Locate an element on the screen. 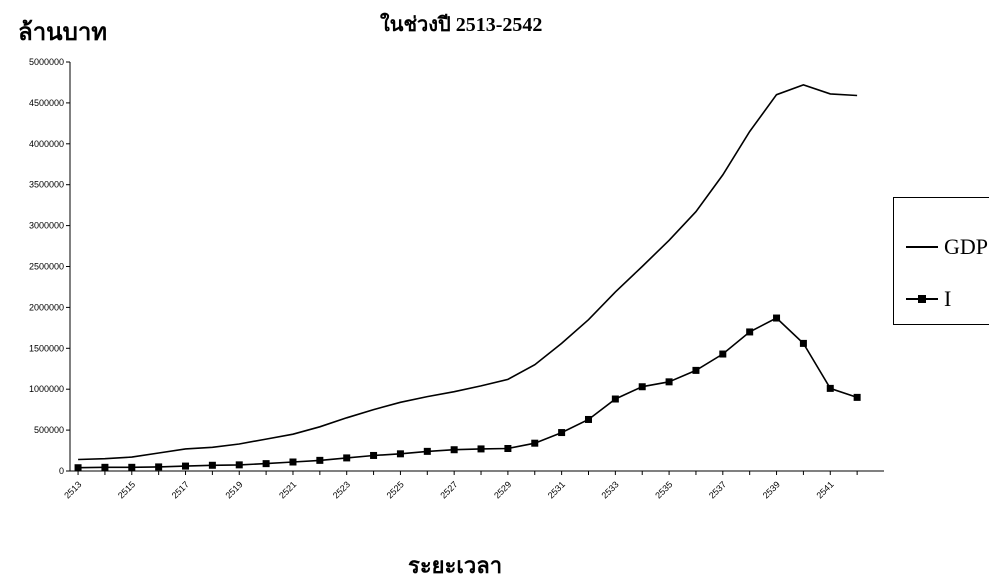 The width and height of the screenshot is (989, 583). x-tick-label: 2525 is located at coordinates (395, 489).